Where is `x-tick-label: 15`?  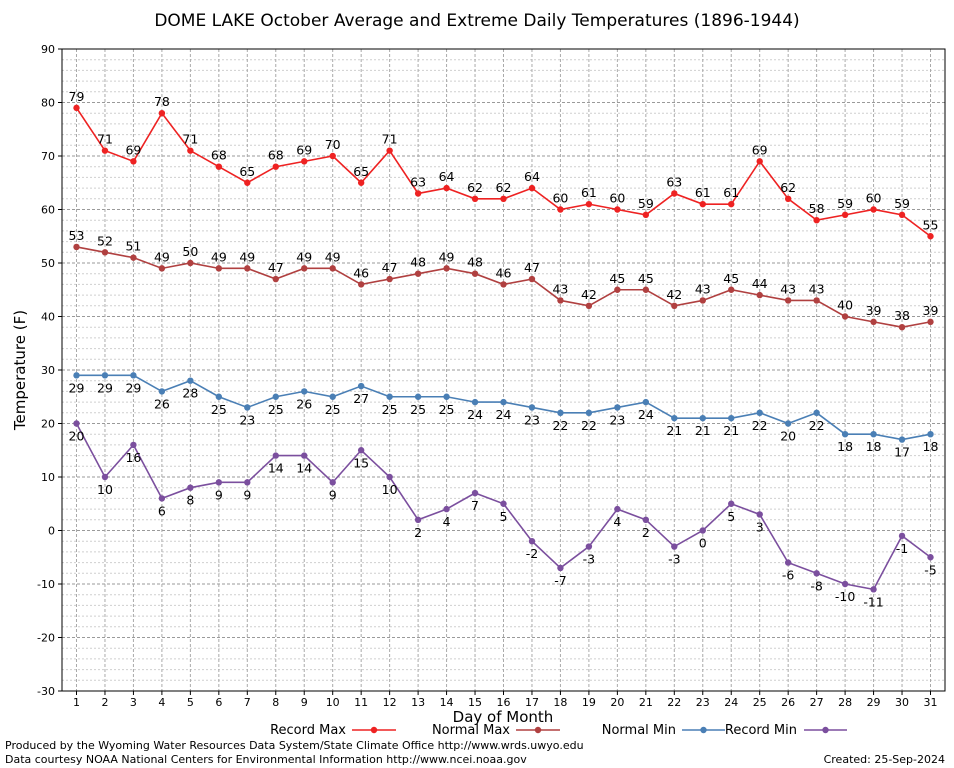
x-tick-label: 15 is located at coordinates (475, 702).